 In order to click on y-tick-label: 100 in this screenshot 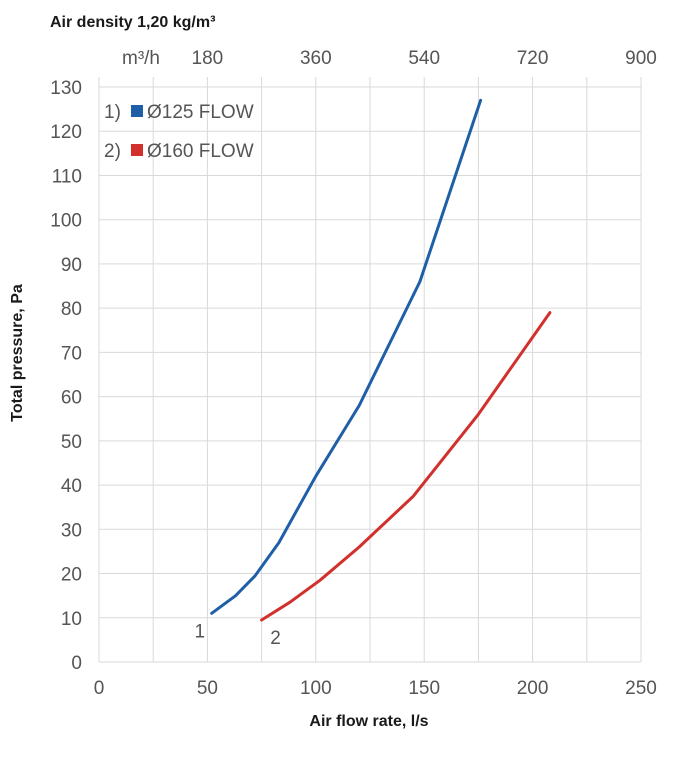, I will do `click(66, 221)`.